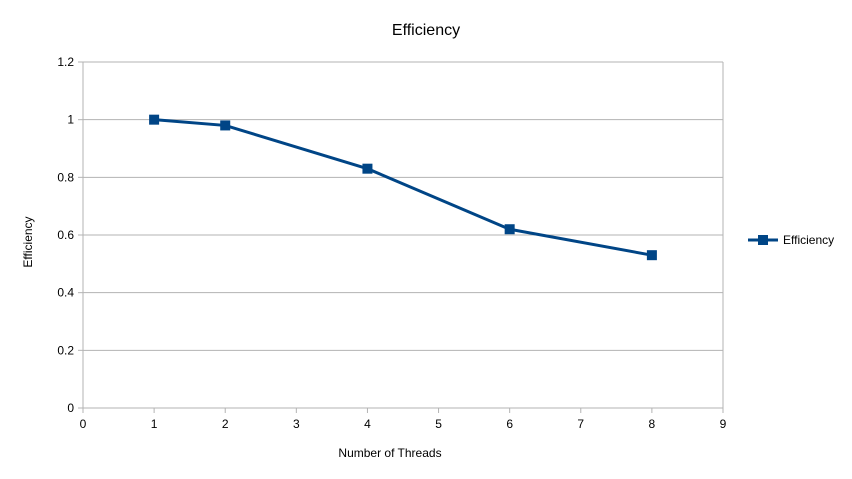 Image resolution: width=852 pixels, height=479 pixels. I want to click on y-axis-title: Efficiency, so click(28, 241).